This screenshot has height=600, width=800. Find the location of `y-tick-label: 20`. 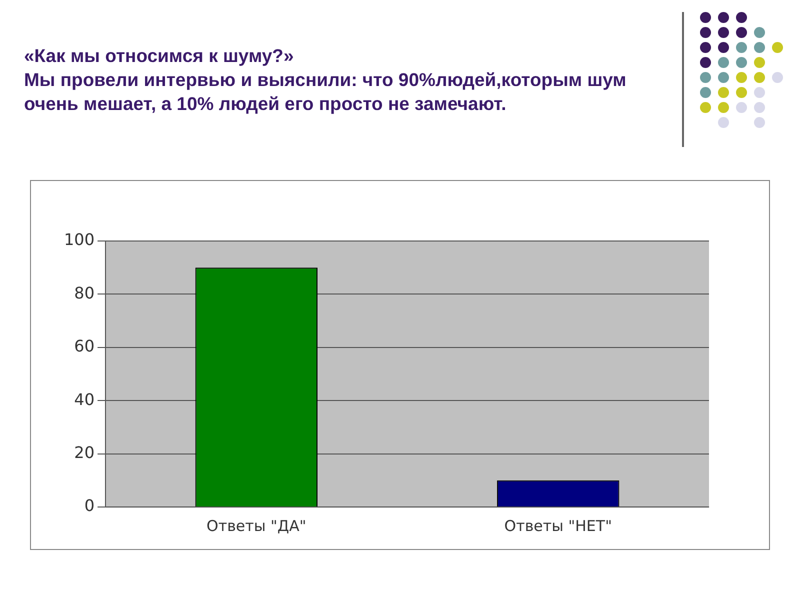

y-tick-label: 20 is located at coordinates (84, 452).